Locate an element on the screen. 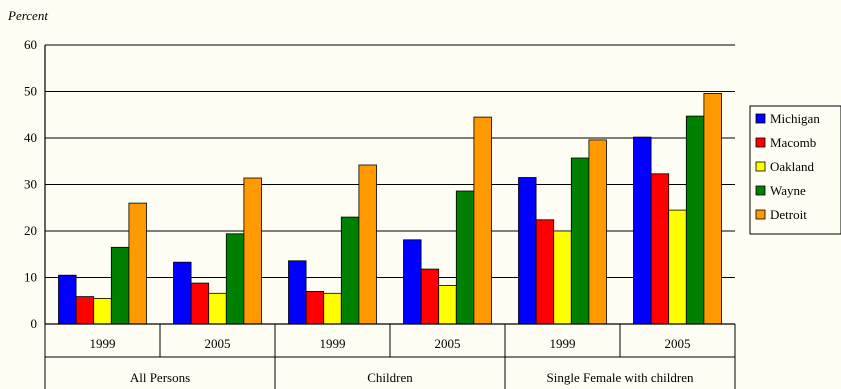  legend-label-michigan: Michigan is located at coordinates (795, 118).